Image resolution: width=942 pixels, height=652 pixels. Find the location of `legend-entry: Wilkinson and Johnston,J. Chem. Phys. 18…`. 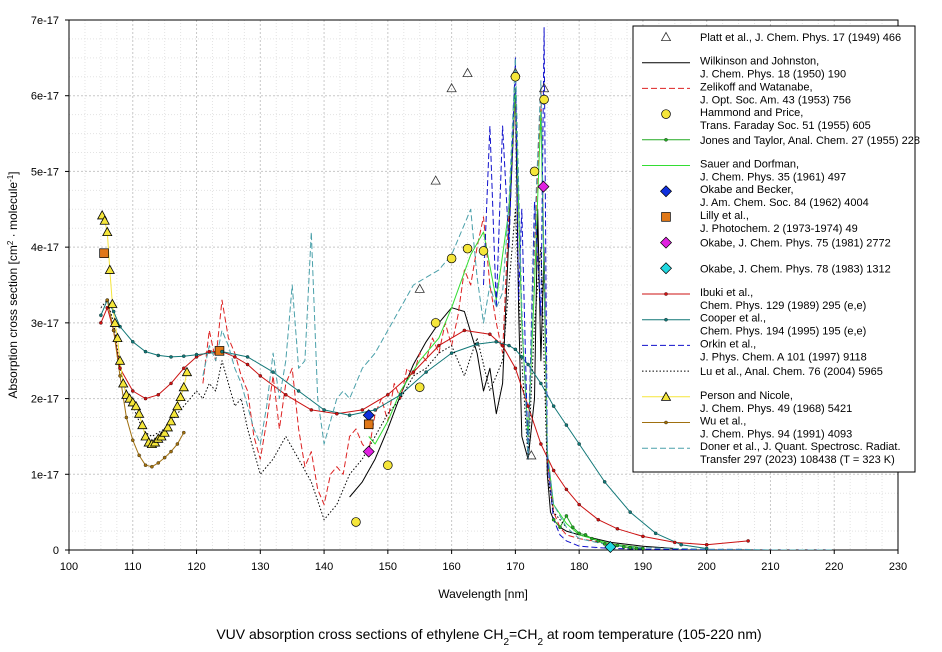

legend-entry: Wilkinson and Johnston,J. Chem. Phys. 18… is located at coordinates (744, 68).